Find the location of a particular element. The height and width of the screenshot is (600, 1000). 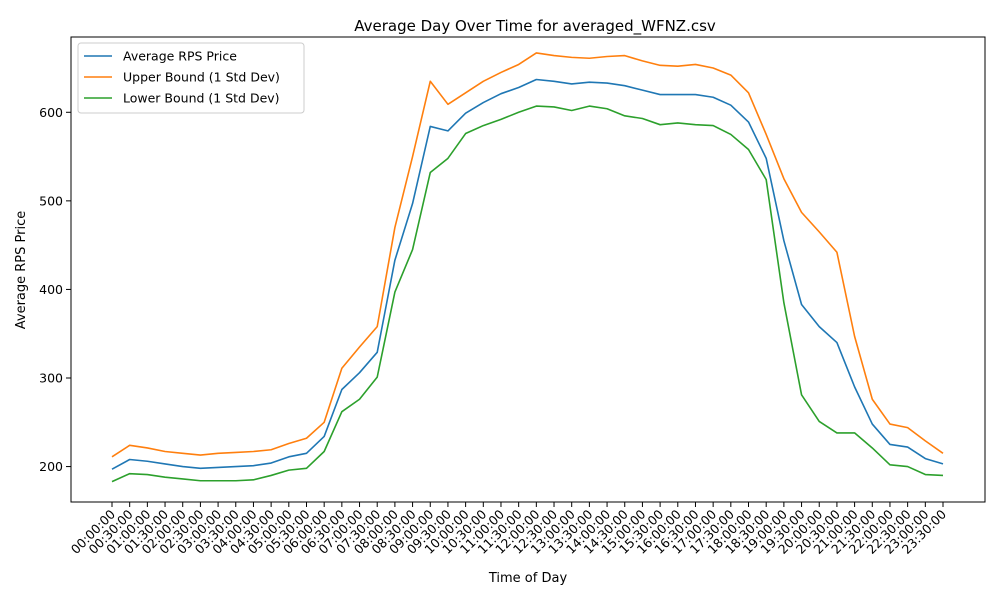

legend-label: Lower Bound (1 Std Dev) is located at coordinates (201, 98).